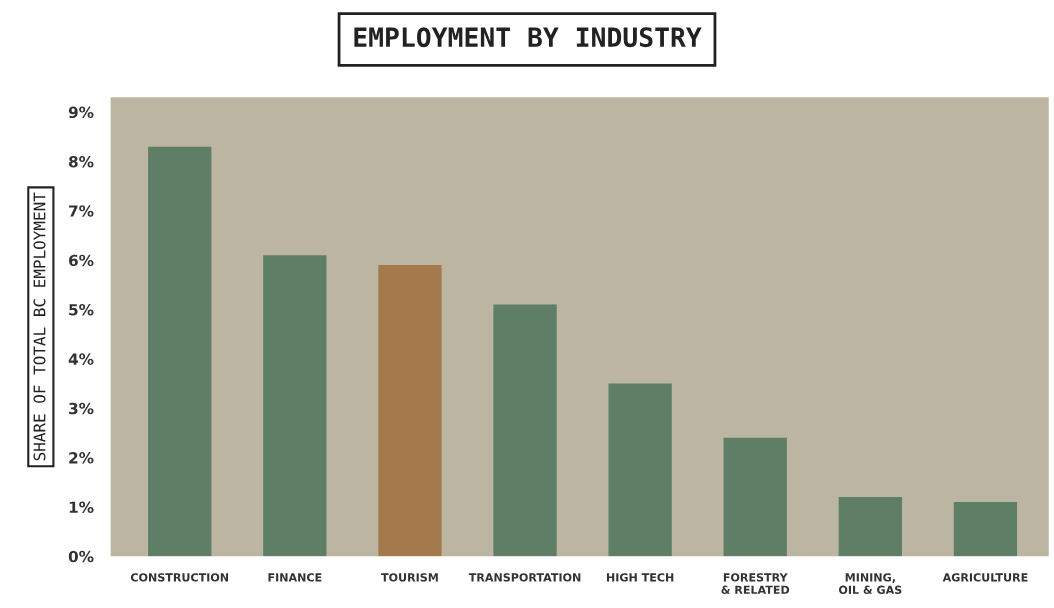 The image size is (1054, 608). Describe the element at coordinates (755, 584) in the screenshot. I see `x-tick-label: FORESTRY & RELATED` at that location.